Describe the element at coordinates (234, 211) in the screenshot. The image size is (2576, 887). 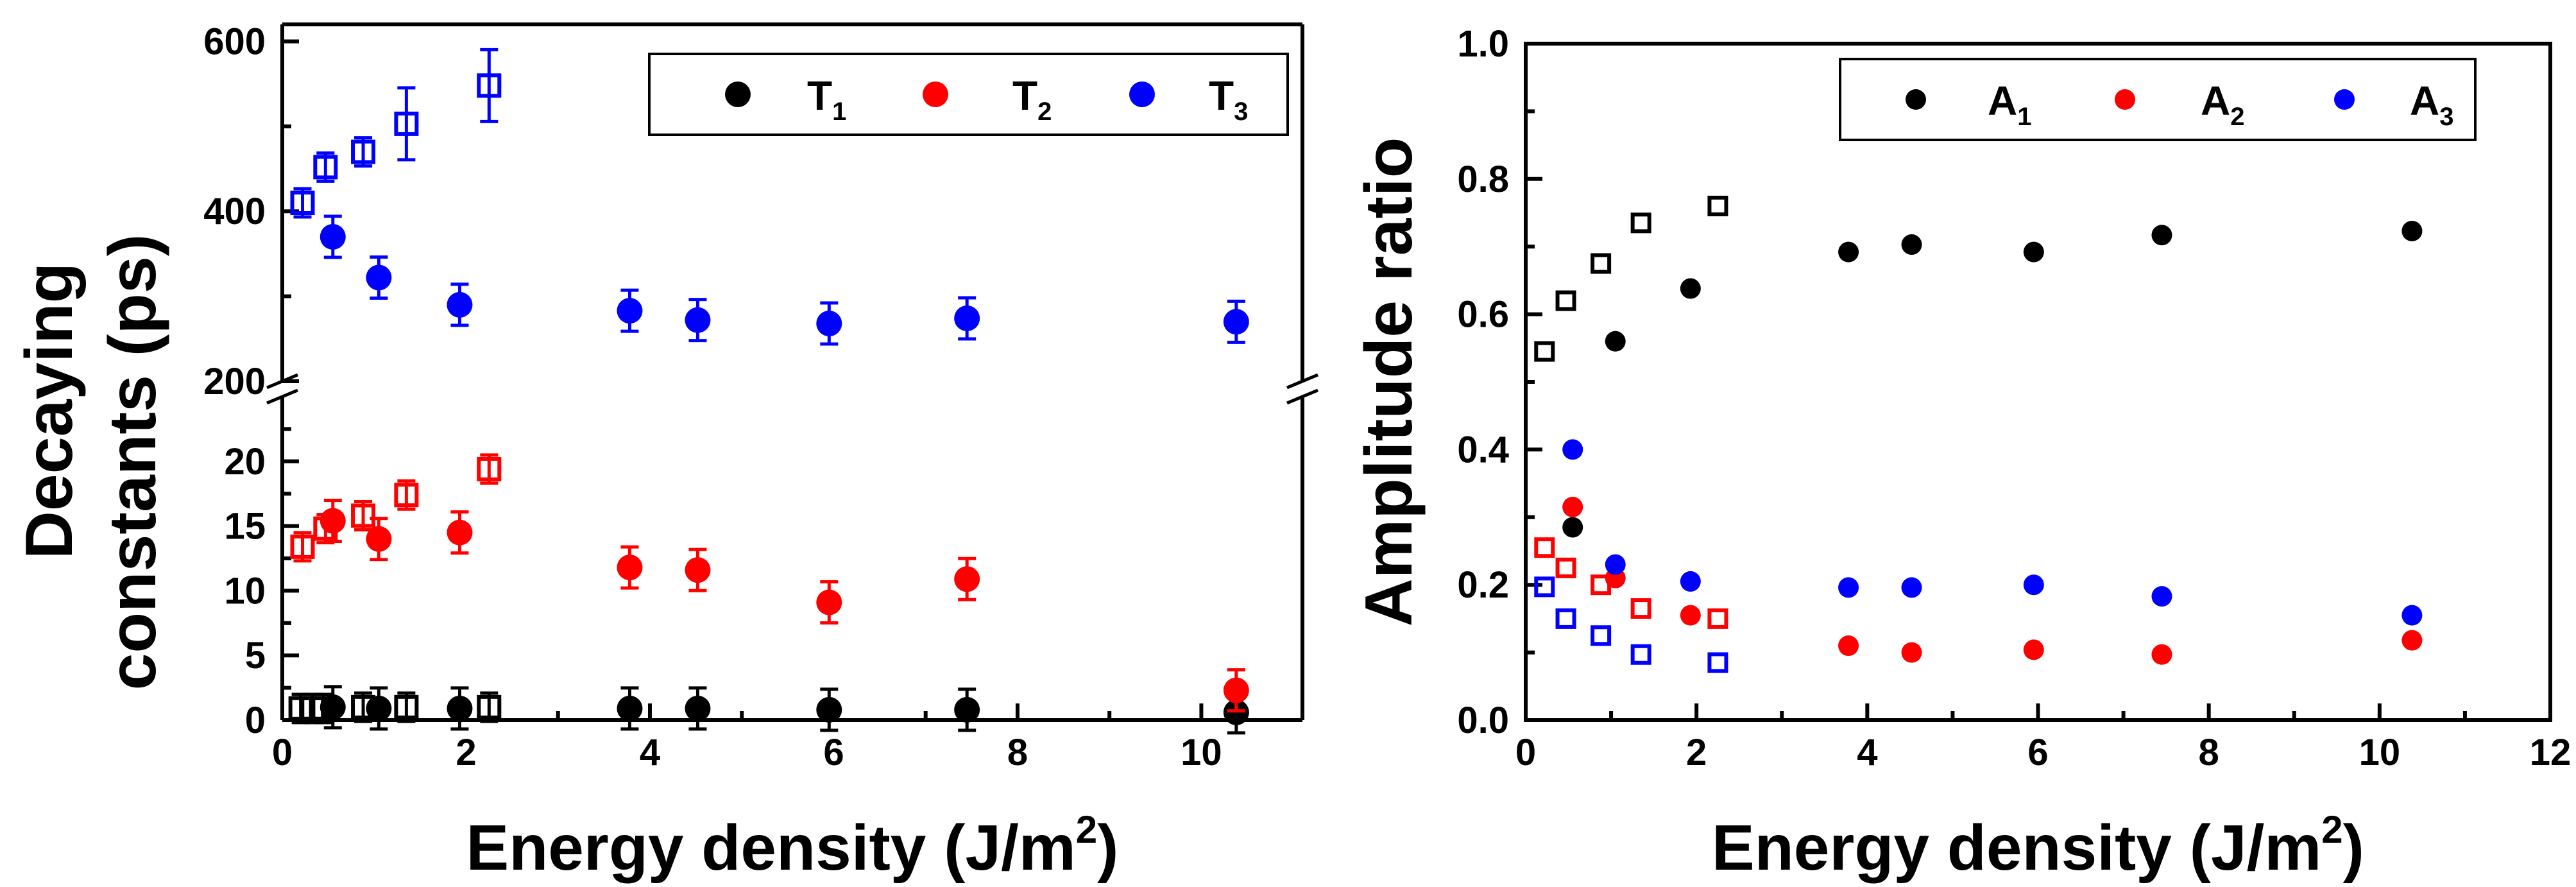
I see `y-tick-label: 400` at that location.